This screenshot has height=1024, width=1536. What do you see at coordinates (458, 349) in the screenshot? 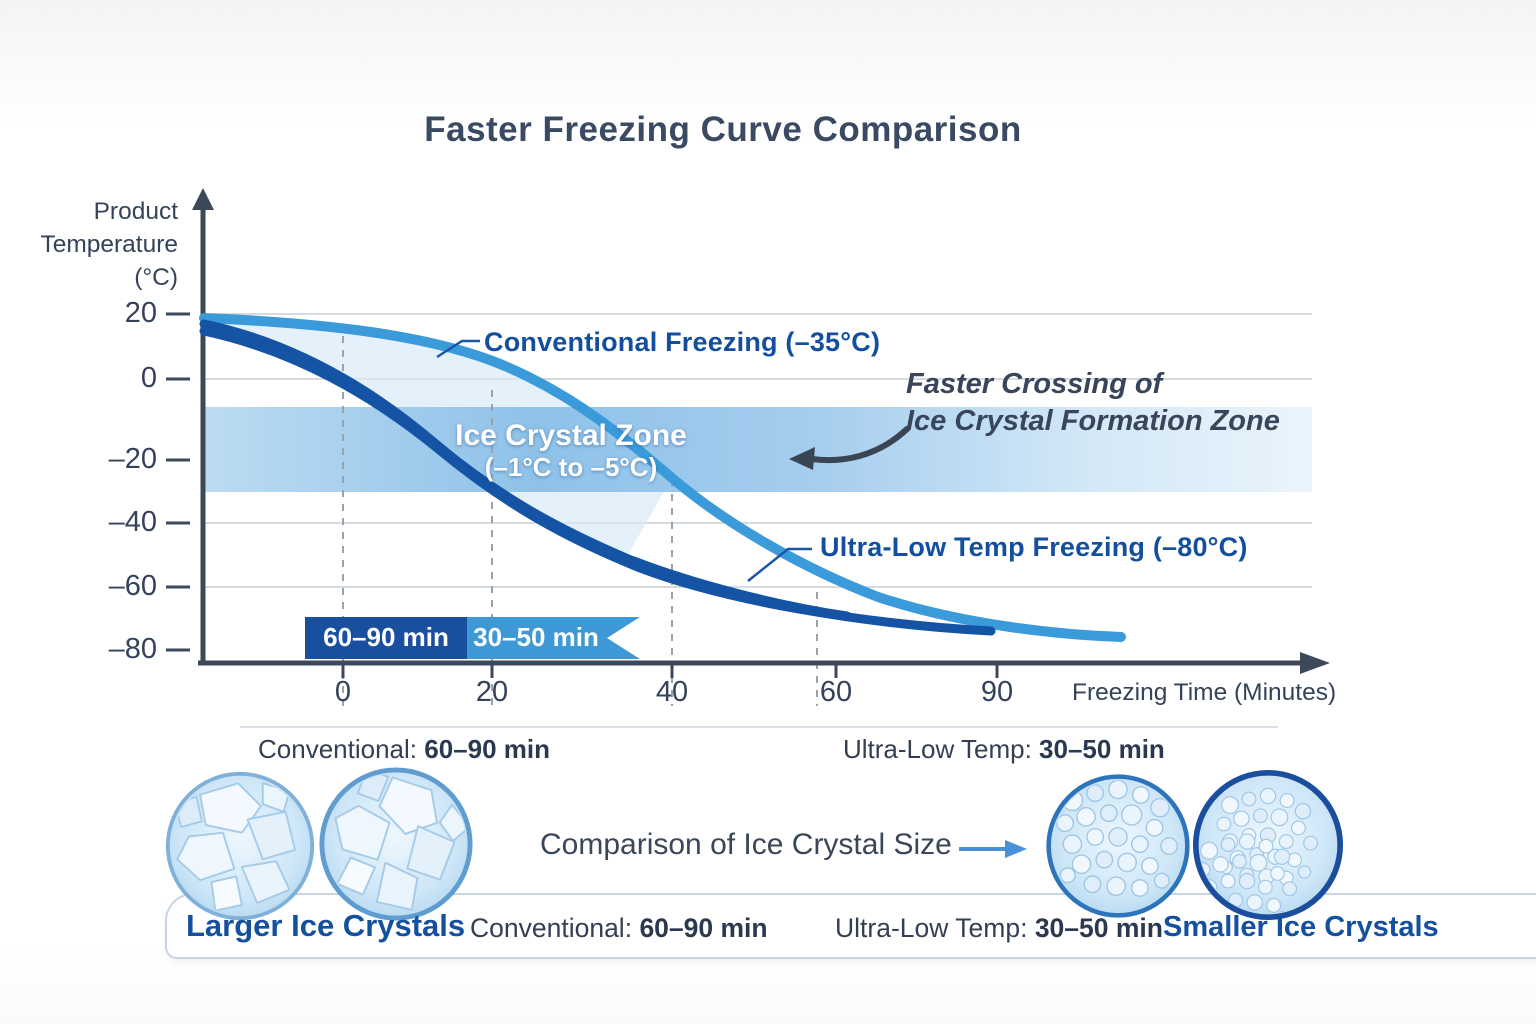
I see `conventional-leader-line` at bounding box center [458, 349].